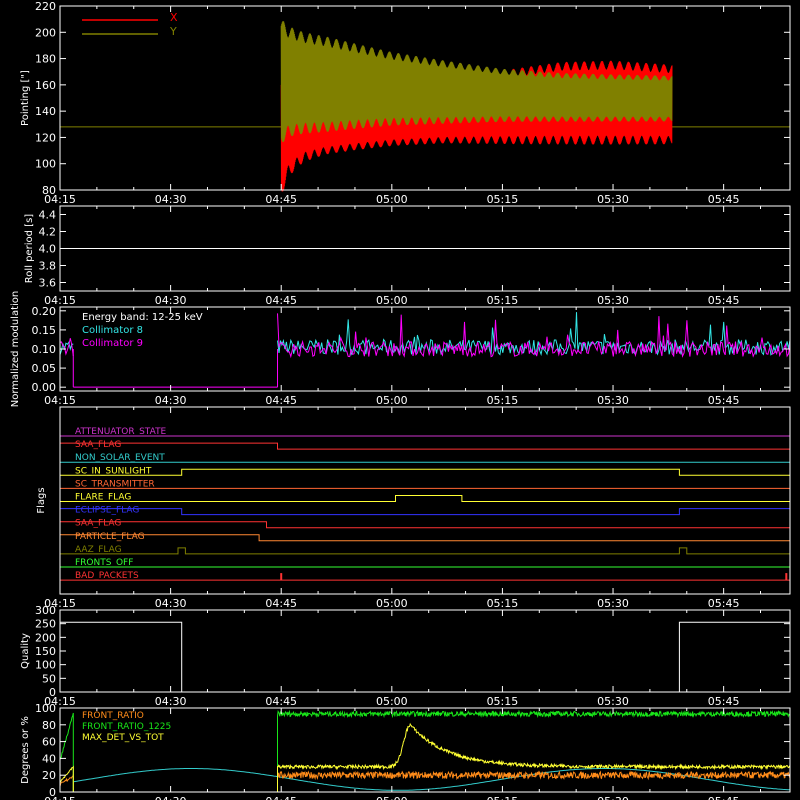 This screenshot has height=800, width=800. What do you see at coordinates (104, 563) in the screenshot?
I see `flag-label: FRONTS_OFF` at bounding box center [104, 563].